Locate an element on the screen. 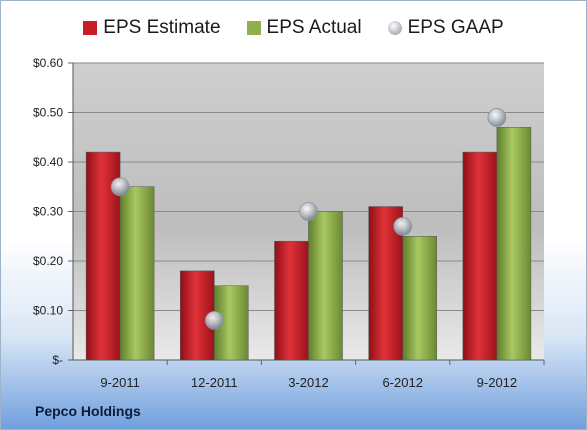  estimate-swatch is located at coordinates (90, 28).